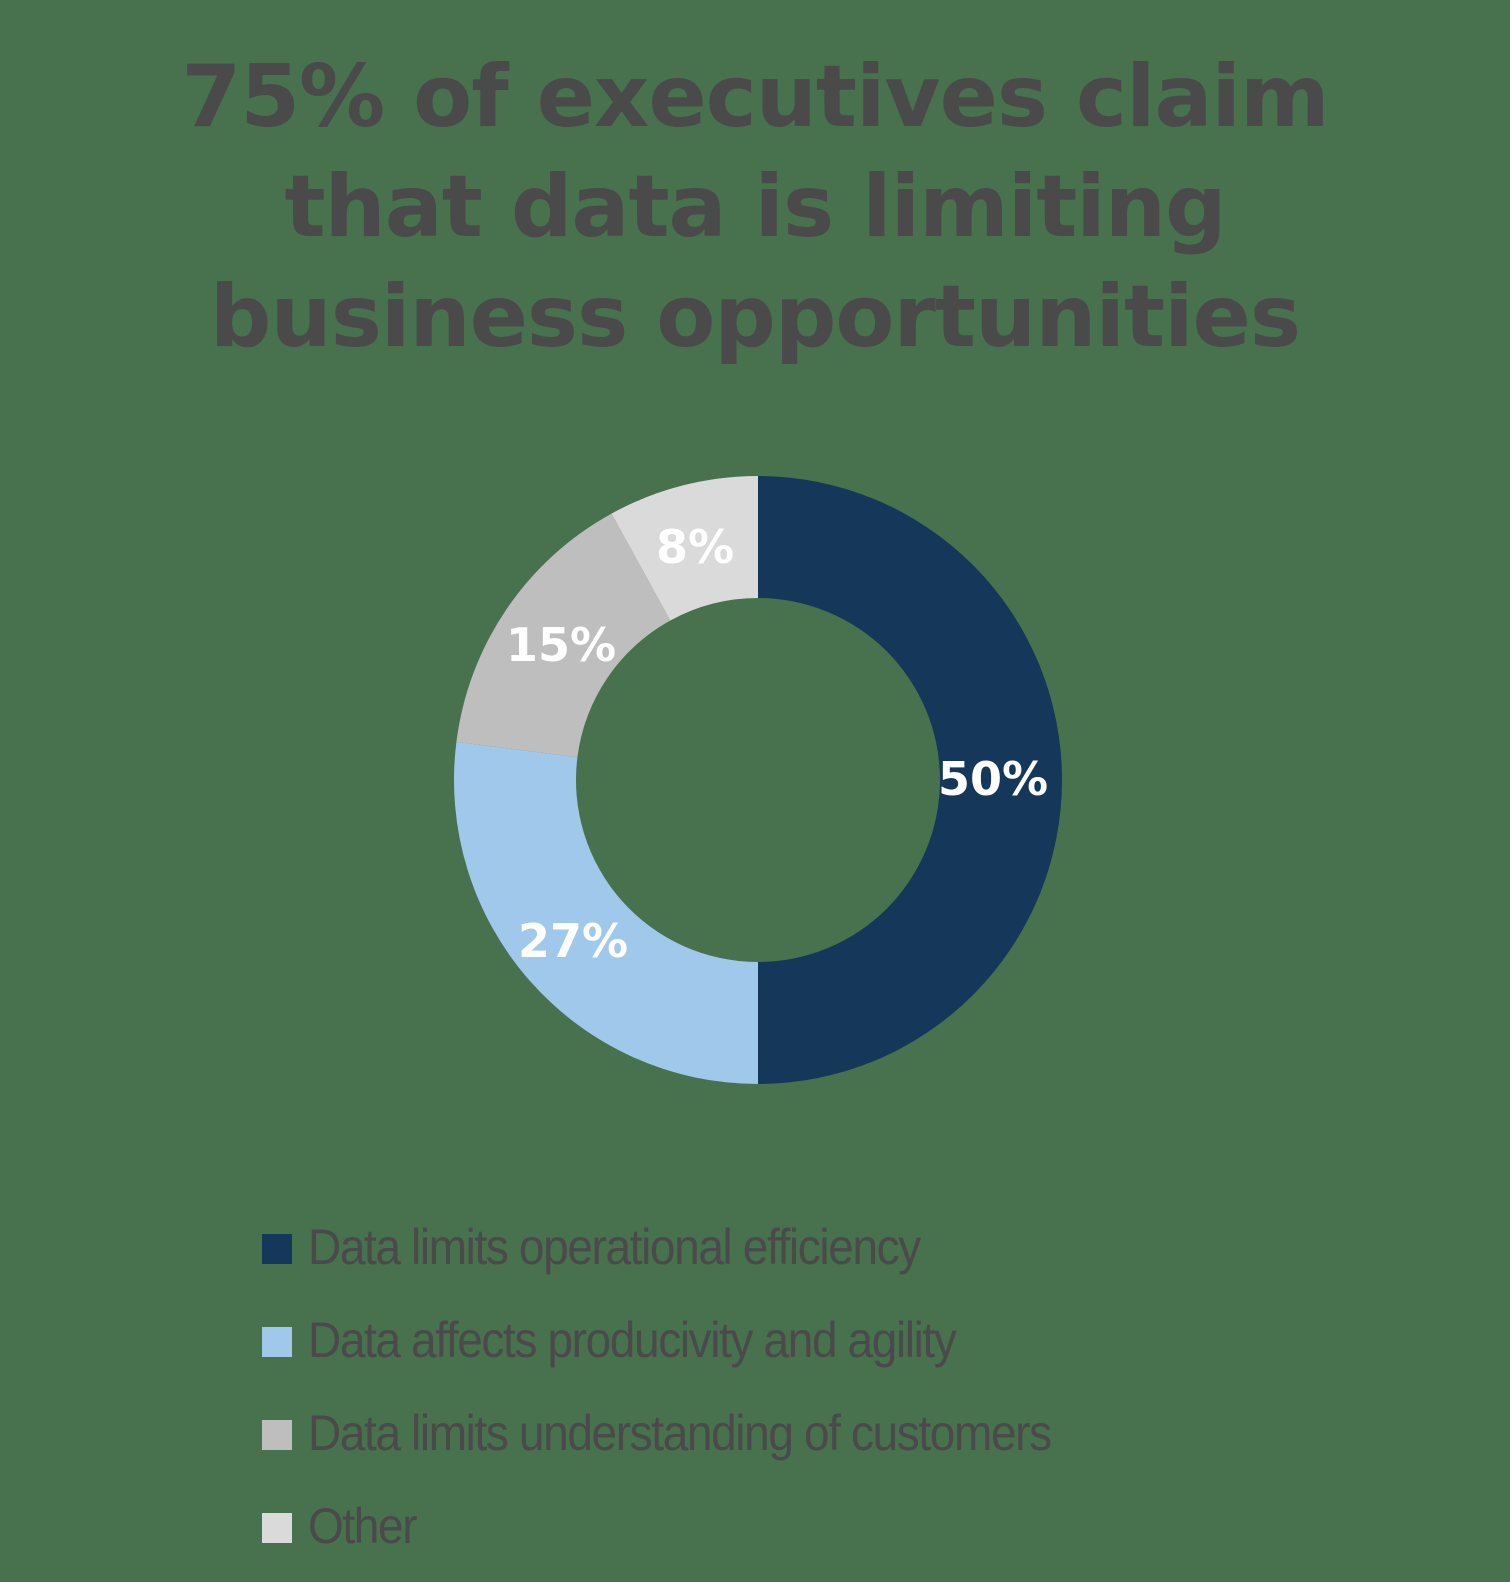 This screenshot has height=1582, width=1510. Describe the element at coordinates (688, 1525) in the screenshot. I see `legend-item-other: Other` at that location.